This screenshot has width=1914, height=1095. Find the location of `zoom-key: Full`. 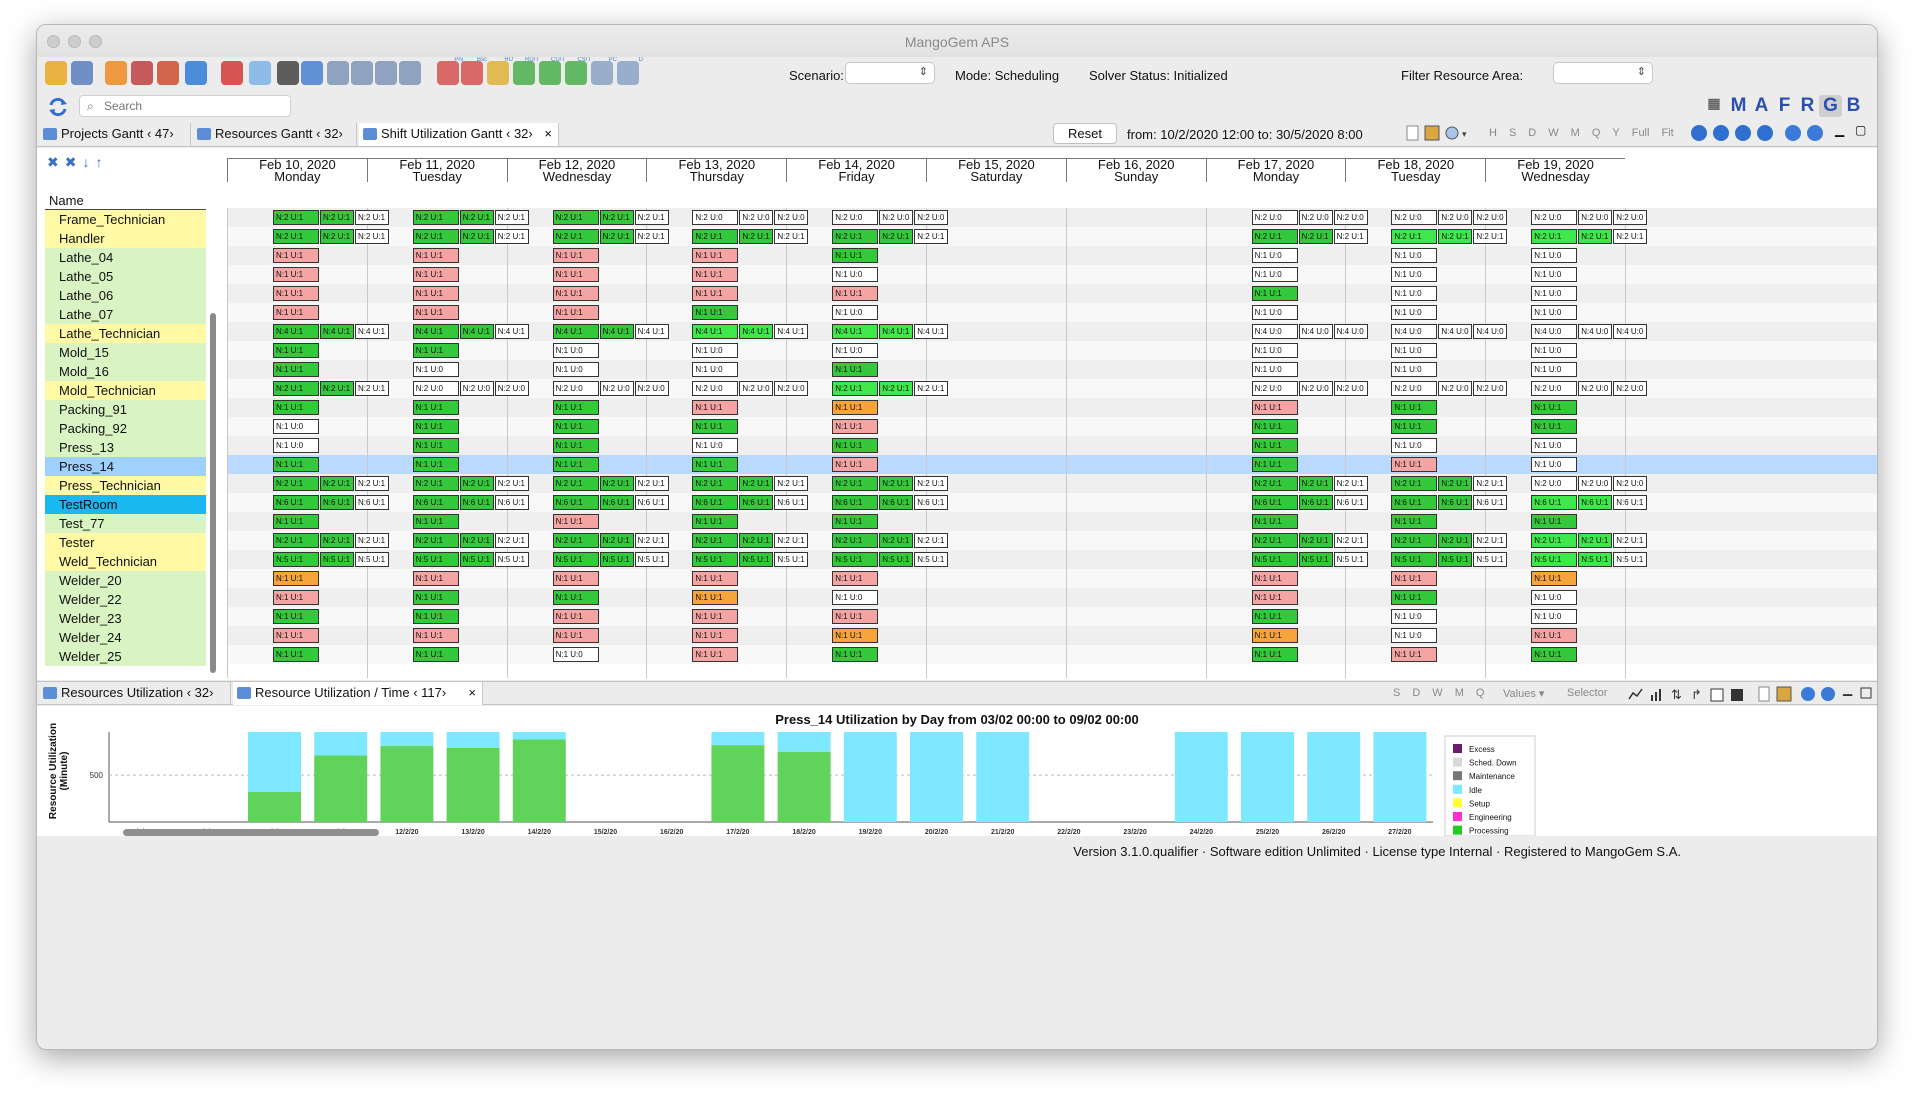

zoom-key: Full is located at coordinates (1640, 133).